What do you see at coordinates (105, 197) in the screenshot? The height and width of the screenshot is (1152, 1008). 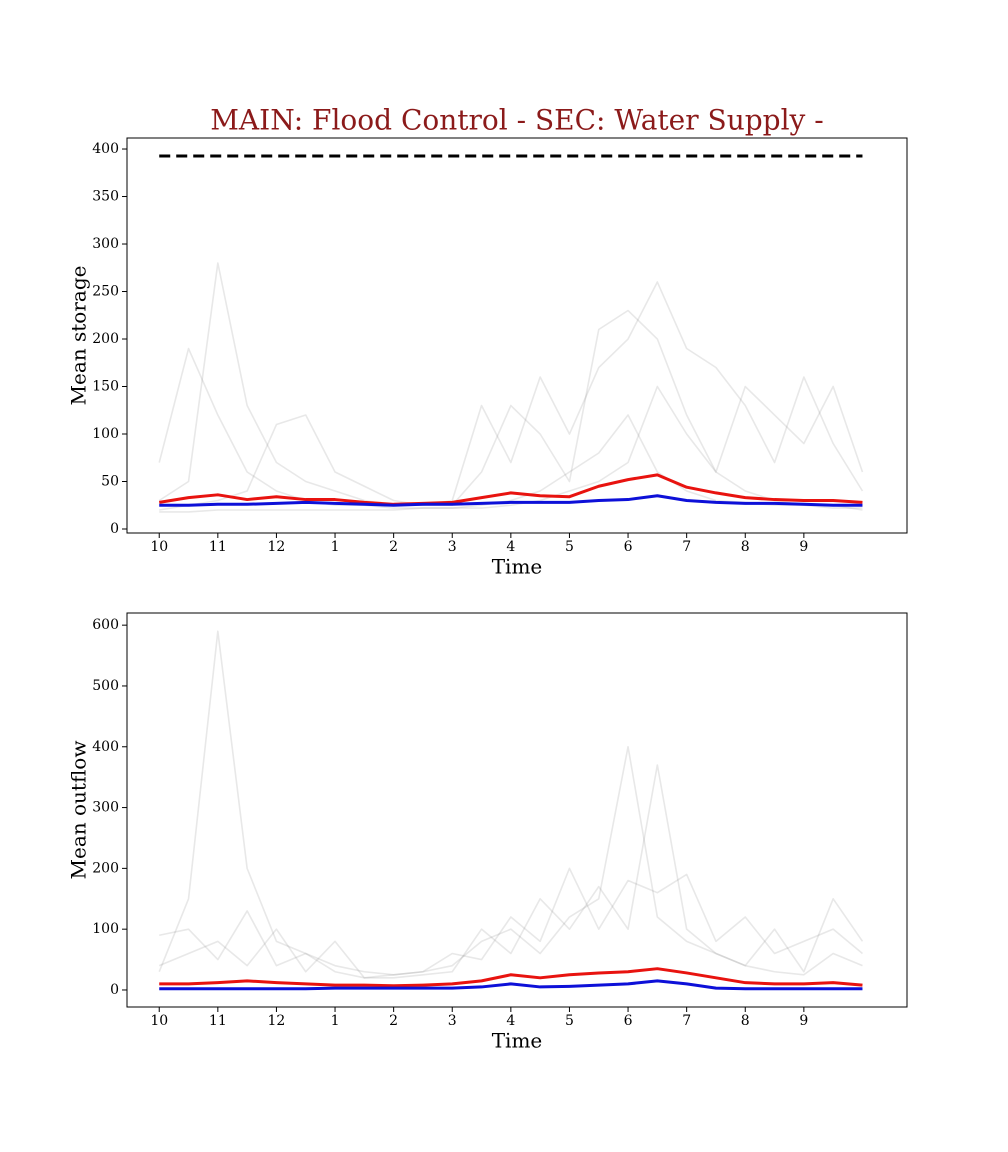 I see `y-tick-label: 350` at bounding box center [105, 197].